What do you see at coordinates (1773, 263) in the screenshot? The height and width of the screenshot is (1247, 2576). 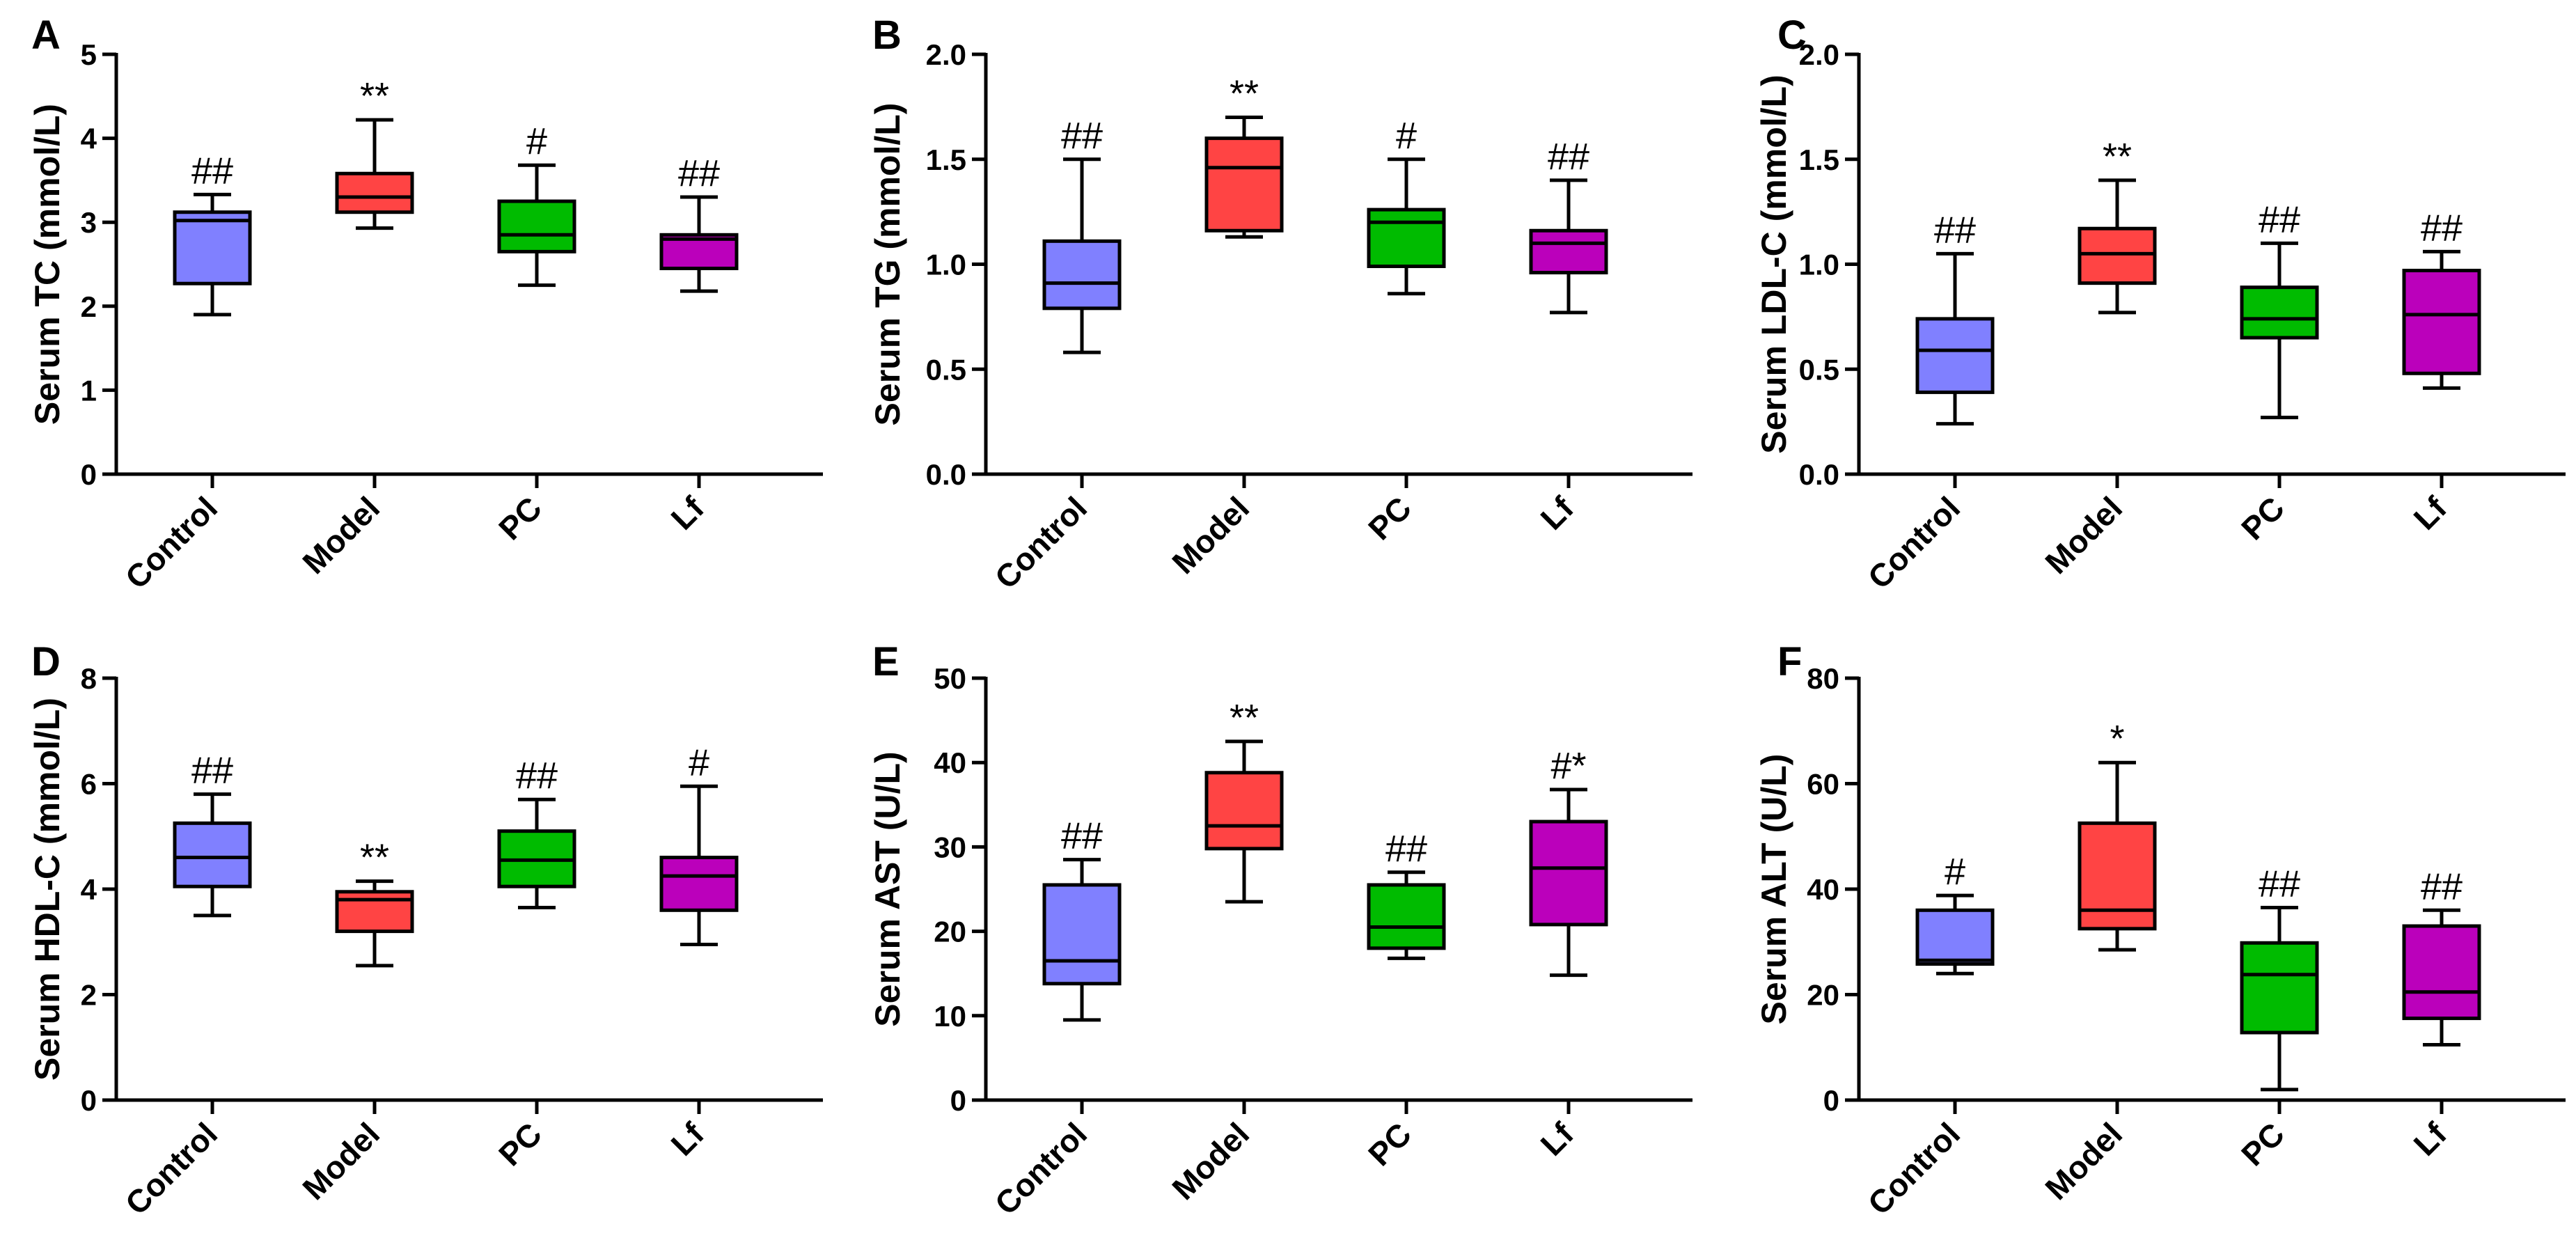 I see `y-axis-label: Serum LDL-C (mmol/L)` at bounding box center [1773, 263].